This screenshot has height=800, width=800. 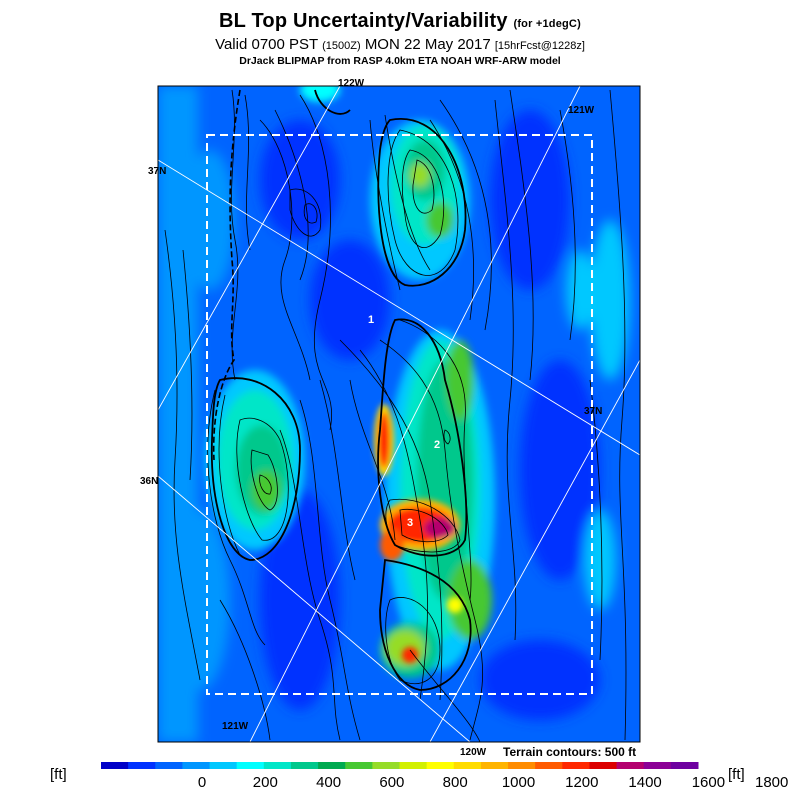 What do you see at coordinates (581, 110) in the screenshot?
I see `lon-label-121w-top: 121W` at bounding box center [581, 110].